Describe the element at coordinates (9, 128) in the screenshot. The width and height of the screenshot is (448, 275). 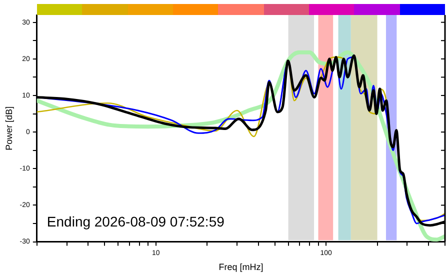
I see `y-axis-title: Power [dB]` at that location.